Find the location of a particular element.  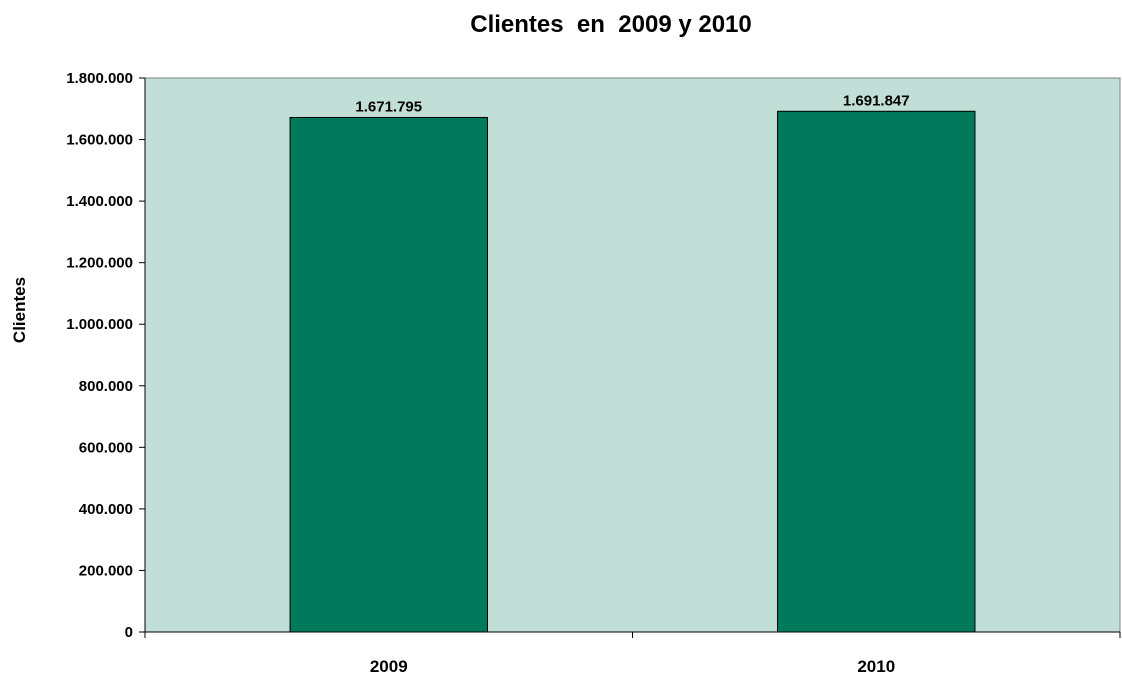

y-tick-label: 200.000 is located at coordinates (106, 570).